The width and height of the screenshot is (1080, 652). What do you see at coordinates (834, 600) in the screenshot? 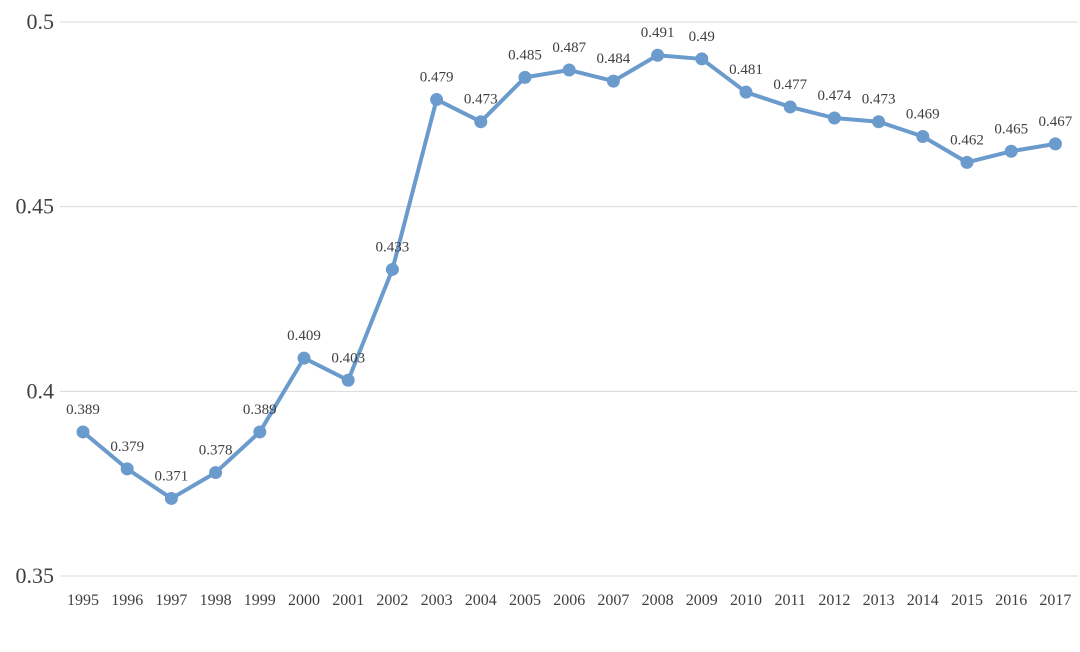
I see `x-tick-label: 2012` at bounding box center [834, 600].